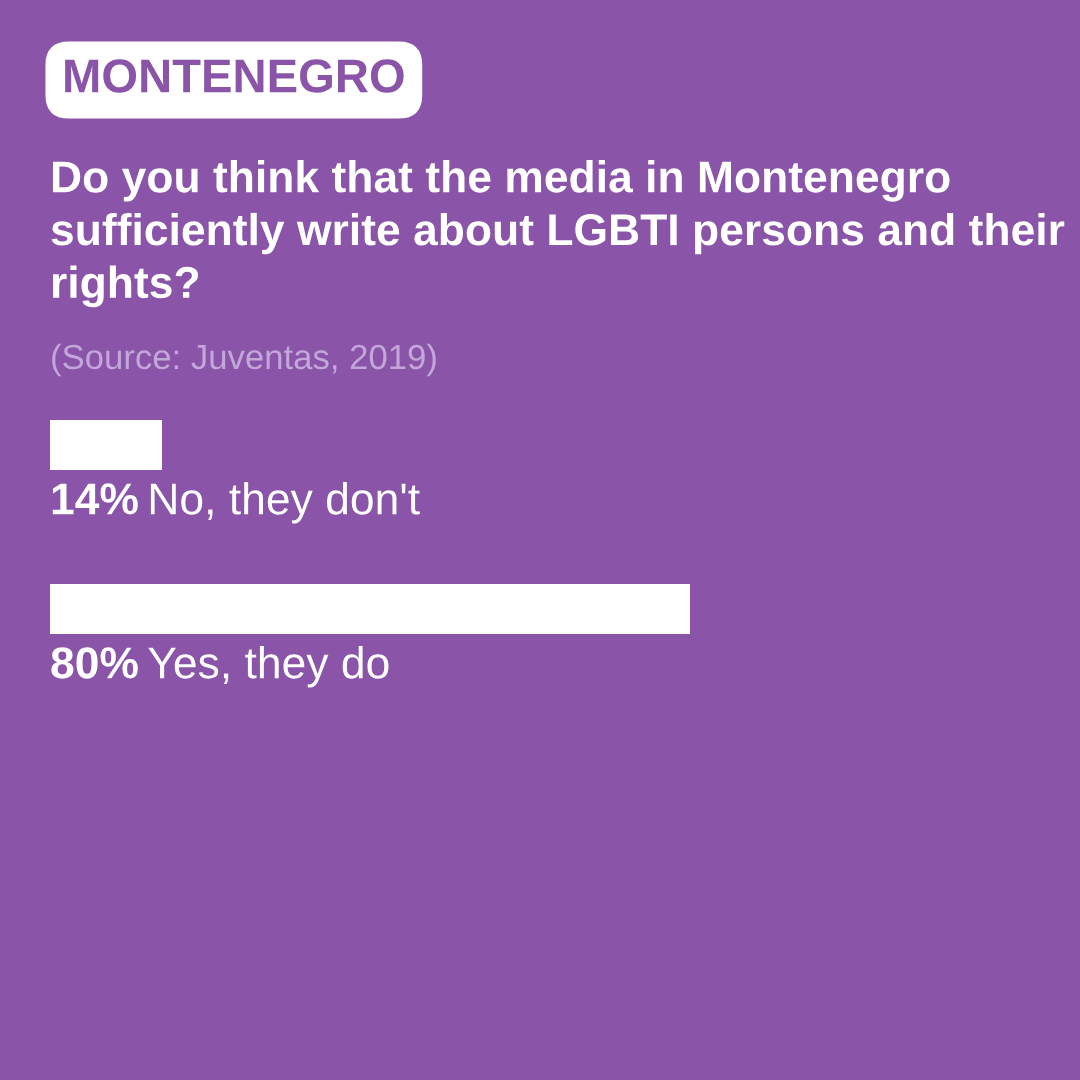  Describe the element at coordinates (285, 503) in the screenshot. I see `y-tick-label: No, they don't` at that location.